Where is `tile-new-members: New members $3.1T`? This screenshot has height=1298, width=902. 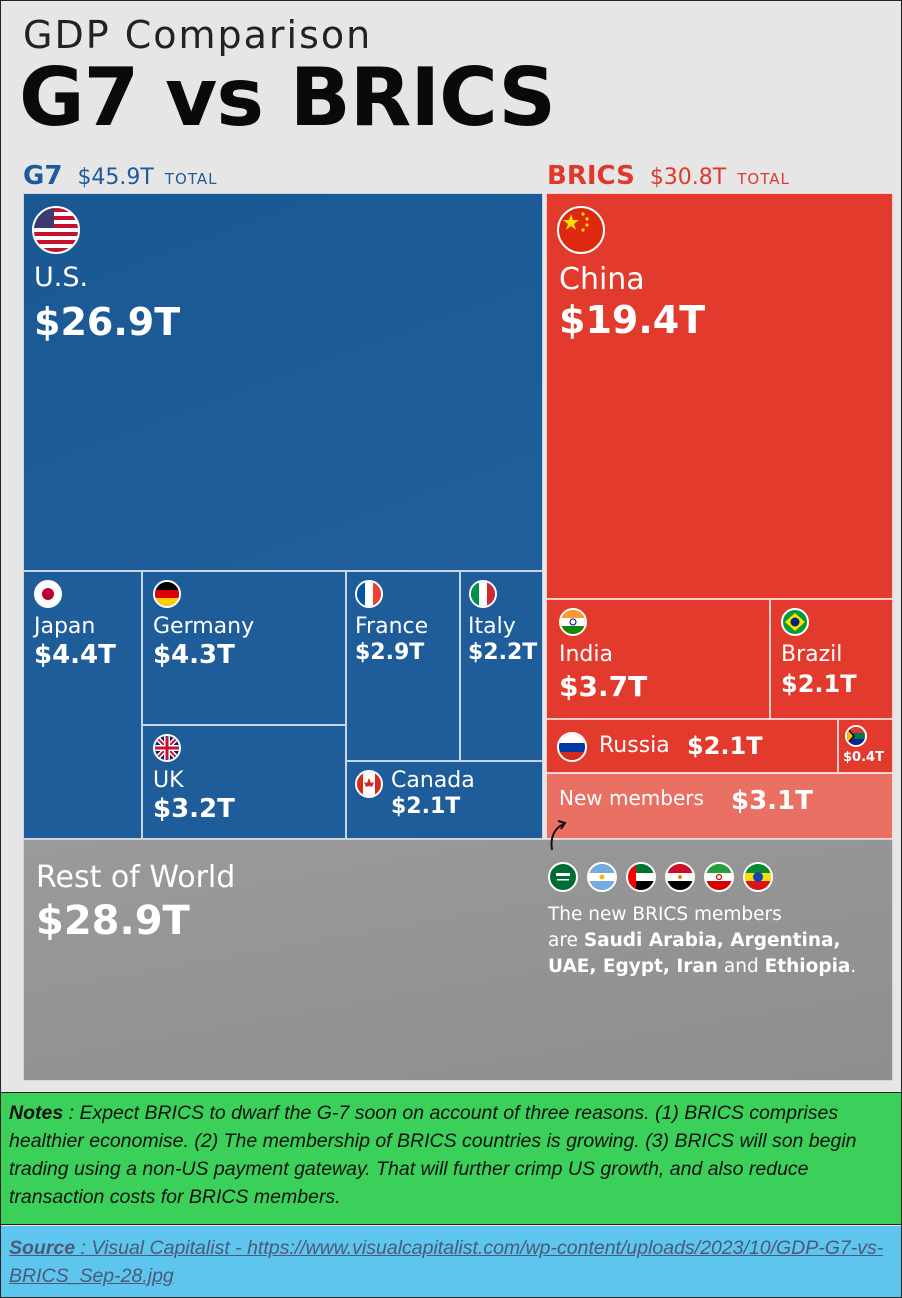 tile-new-members: New members $3.1T is located at coordinates (719, 806).